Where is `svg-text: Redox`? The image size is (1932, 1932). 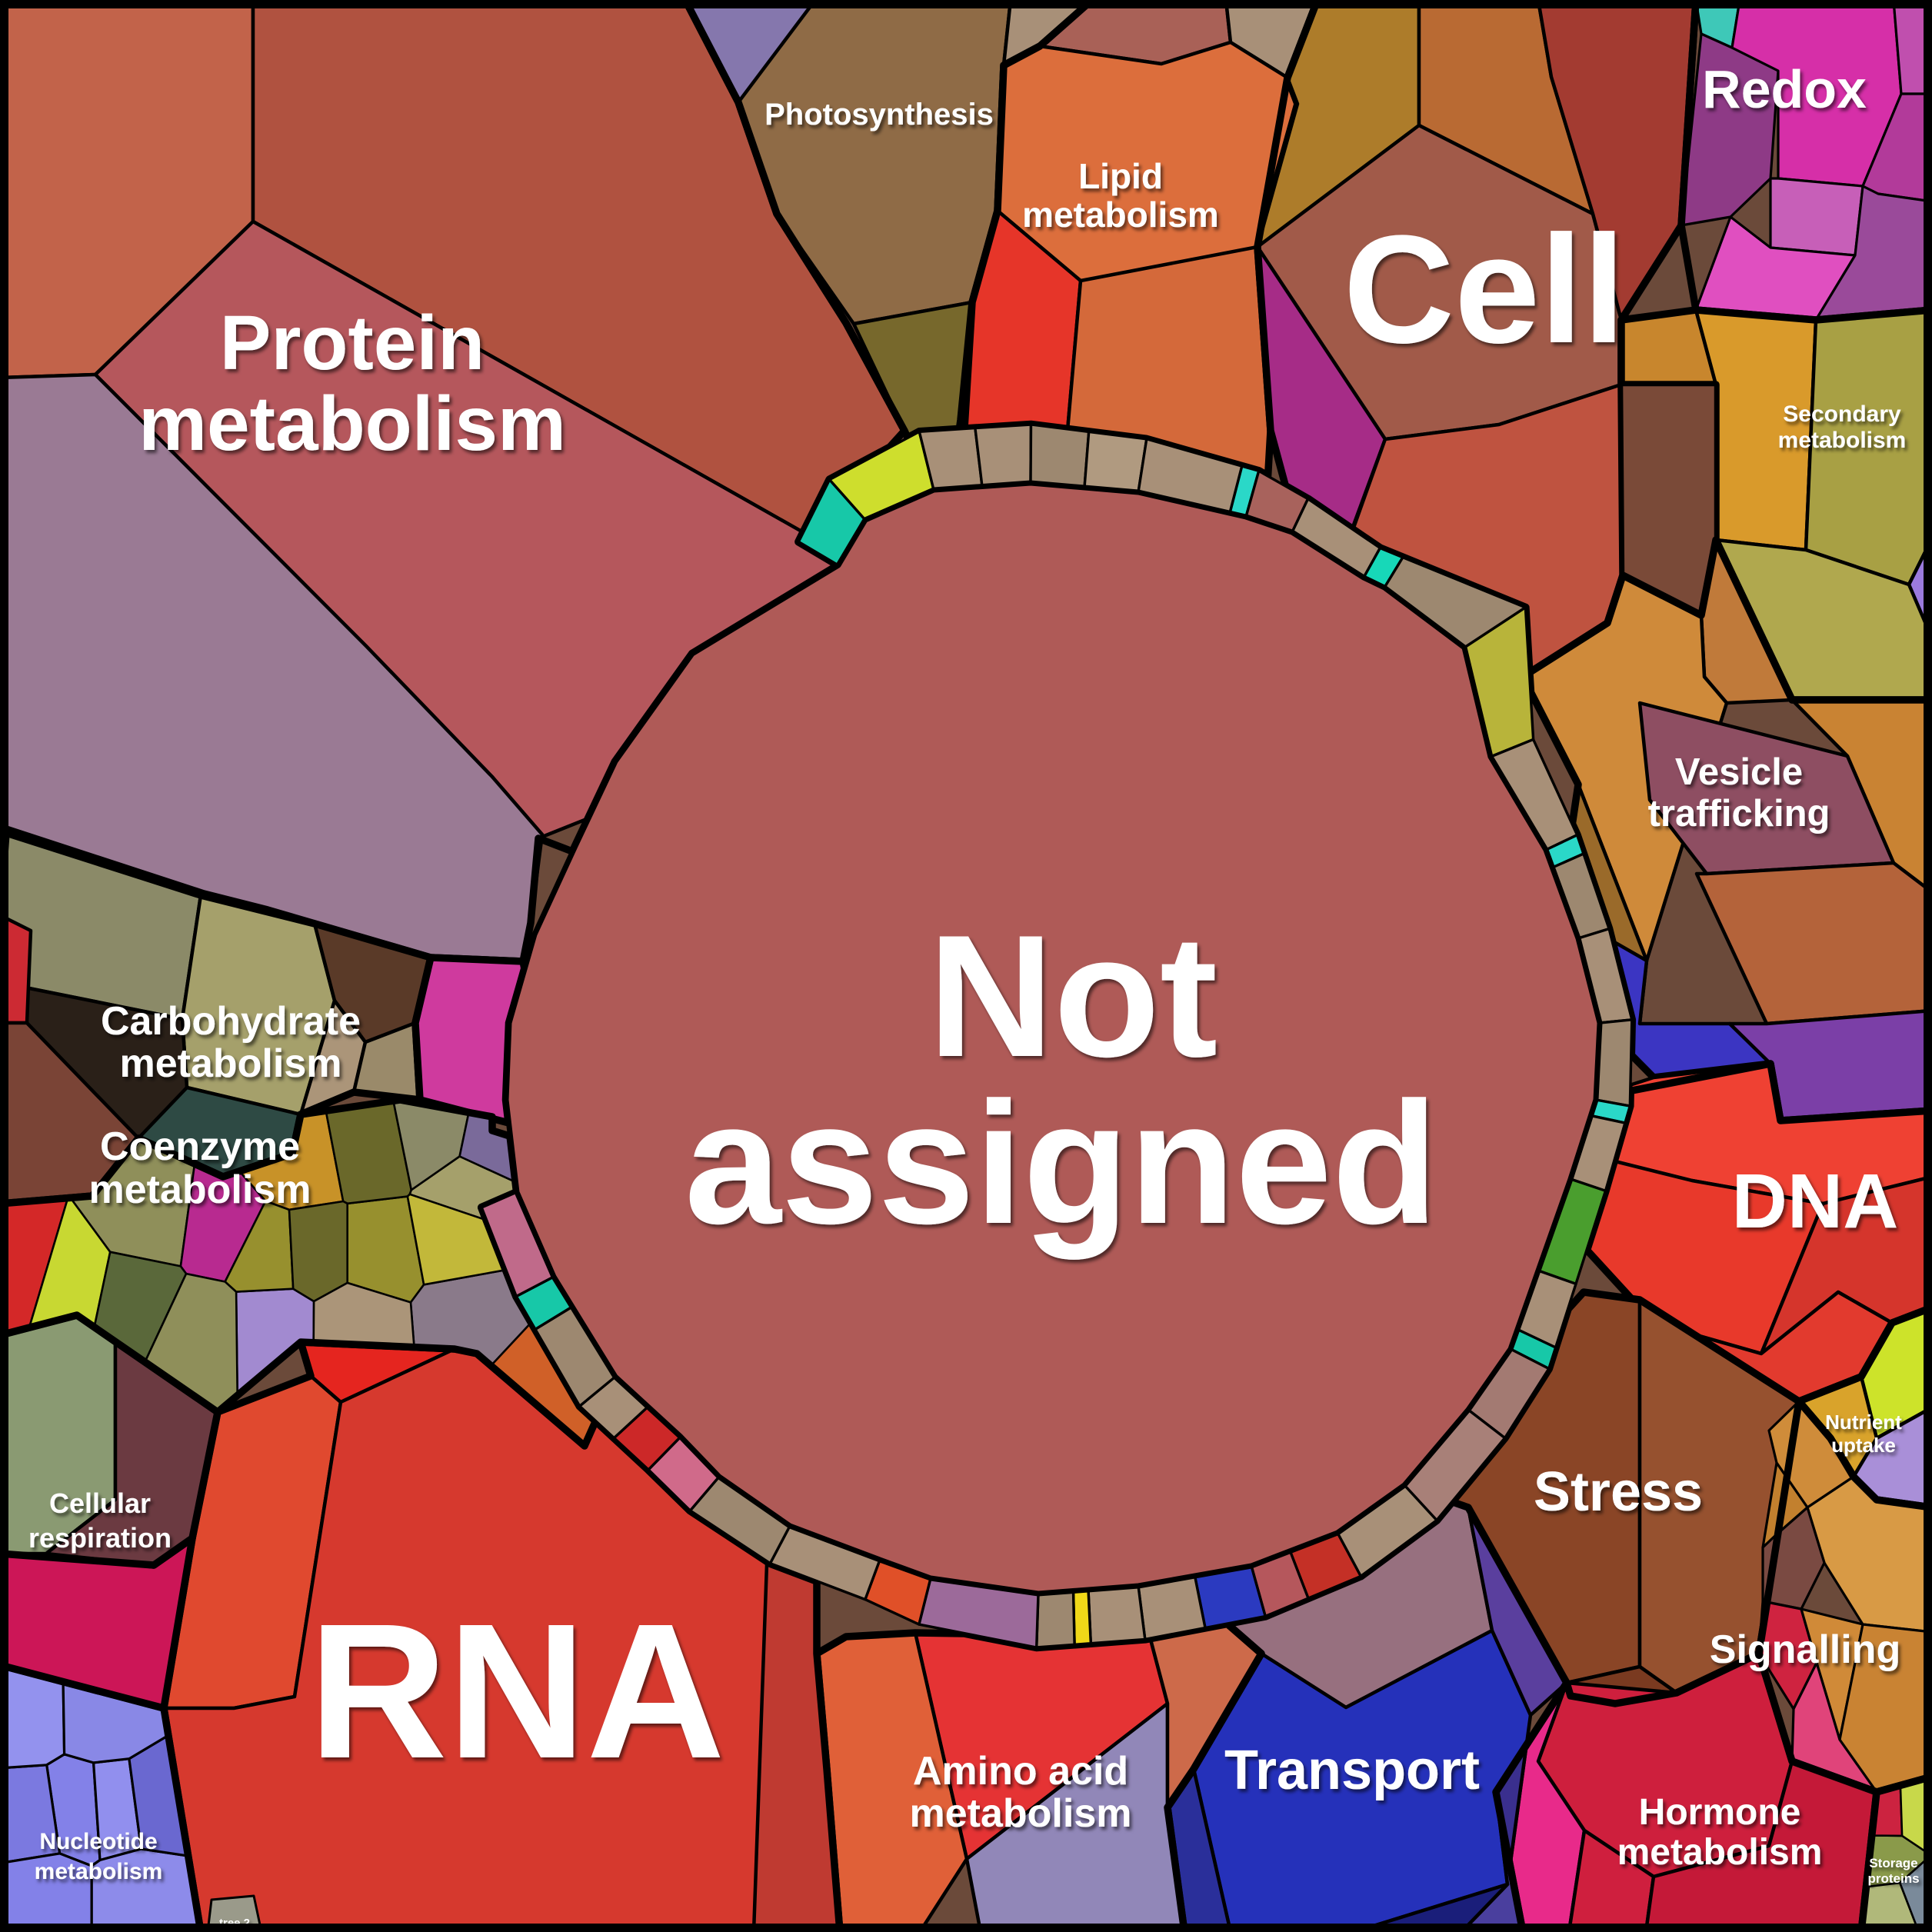
svg-text: Redox is located at coordinates (1784, 89).